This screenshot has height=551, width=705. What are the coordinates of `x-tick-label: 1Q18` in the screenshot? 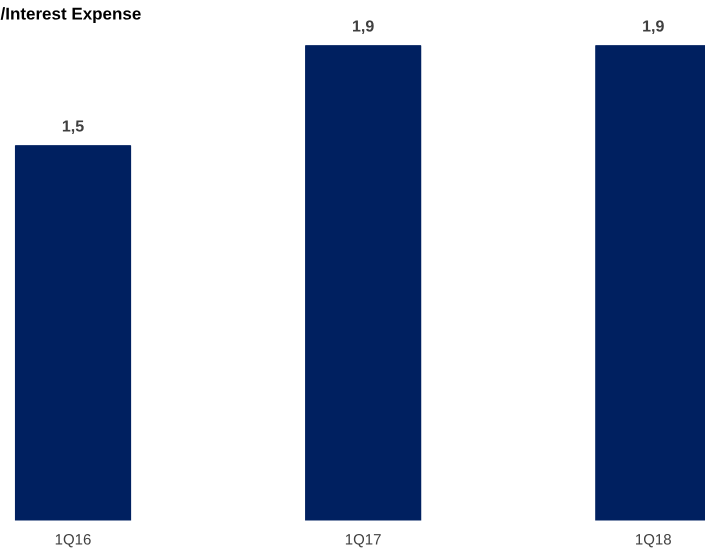 It's located at (653, 540).